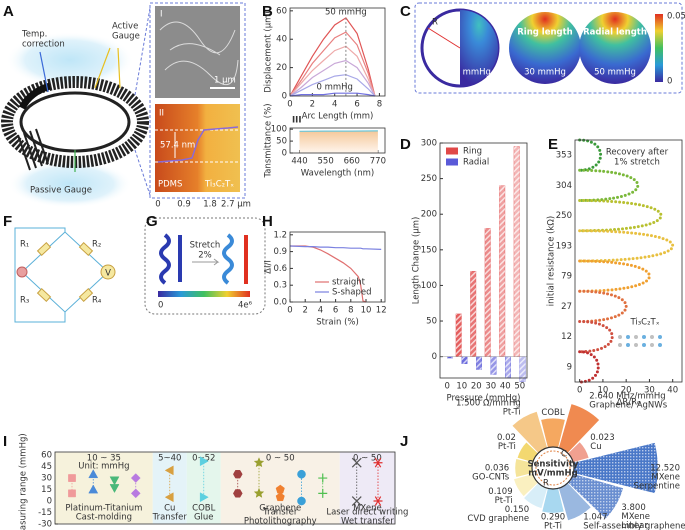 The height and width of the screenshot is (530, 685). I want to click on center-ring, so click(553, 468).